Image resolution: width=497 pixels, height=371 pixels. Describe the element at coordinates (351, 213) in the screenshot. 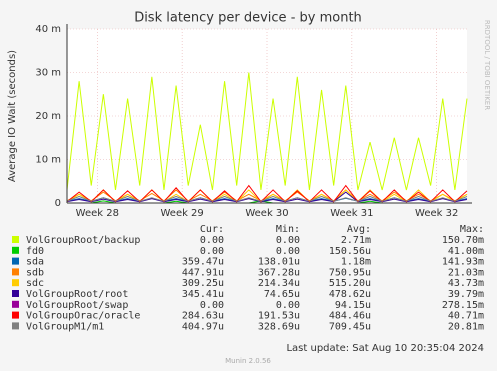

I see `x-tick-label: Week 31` at that location.